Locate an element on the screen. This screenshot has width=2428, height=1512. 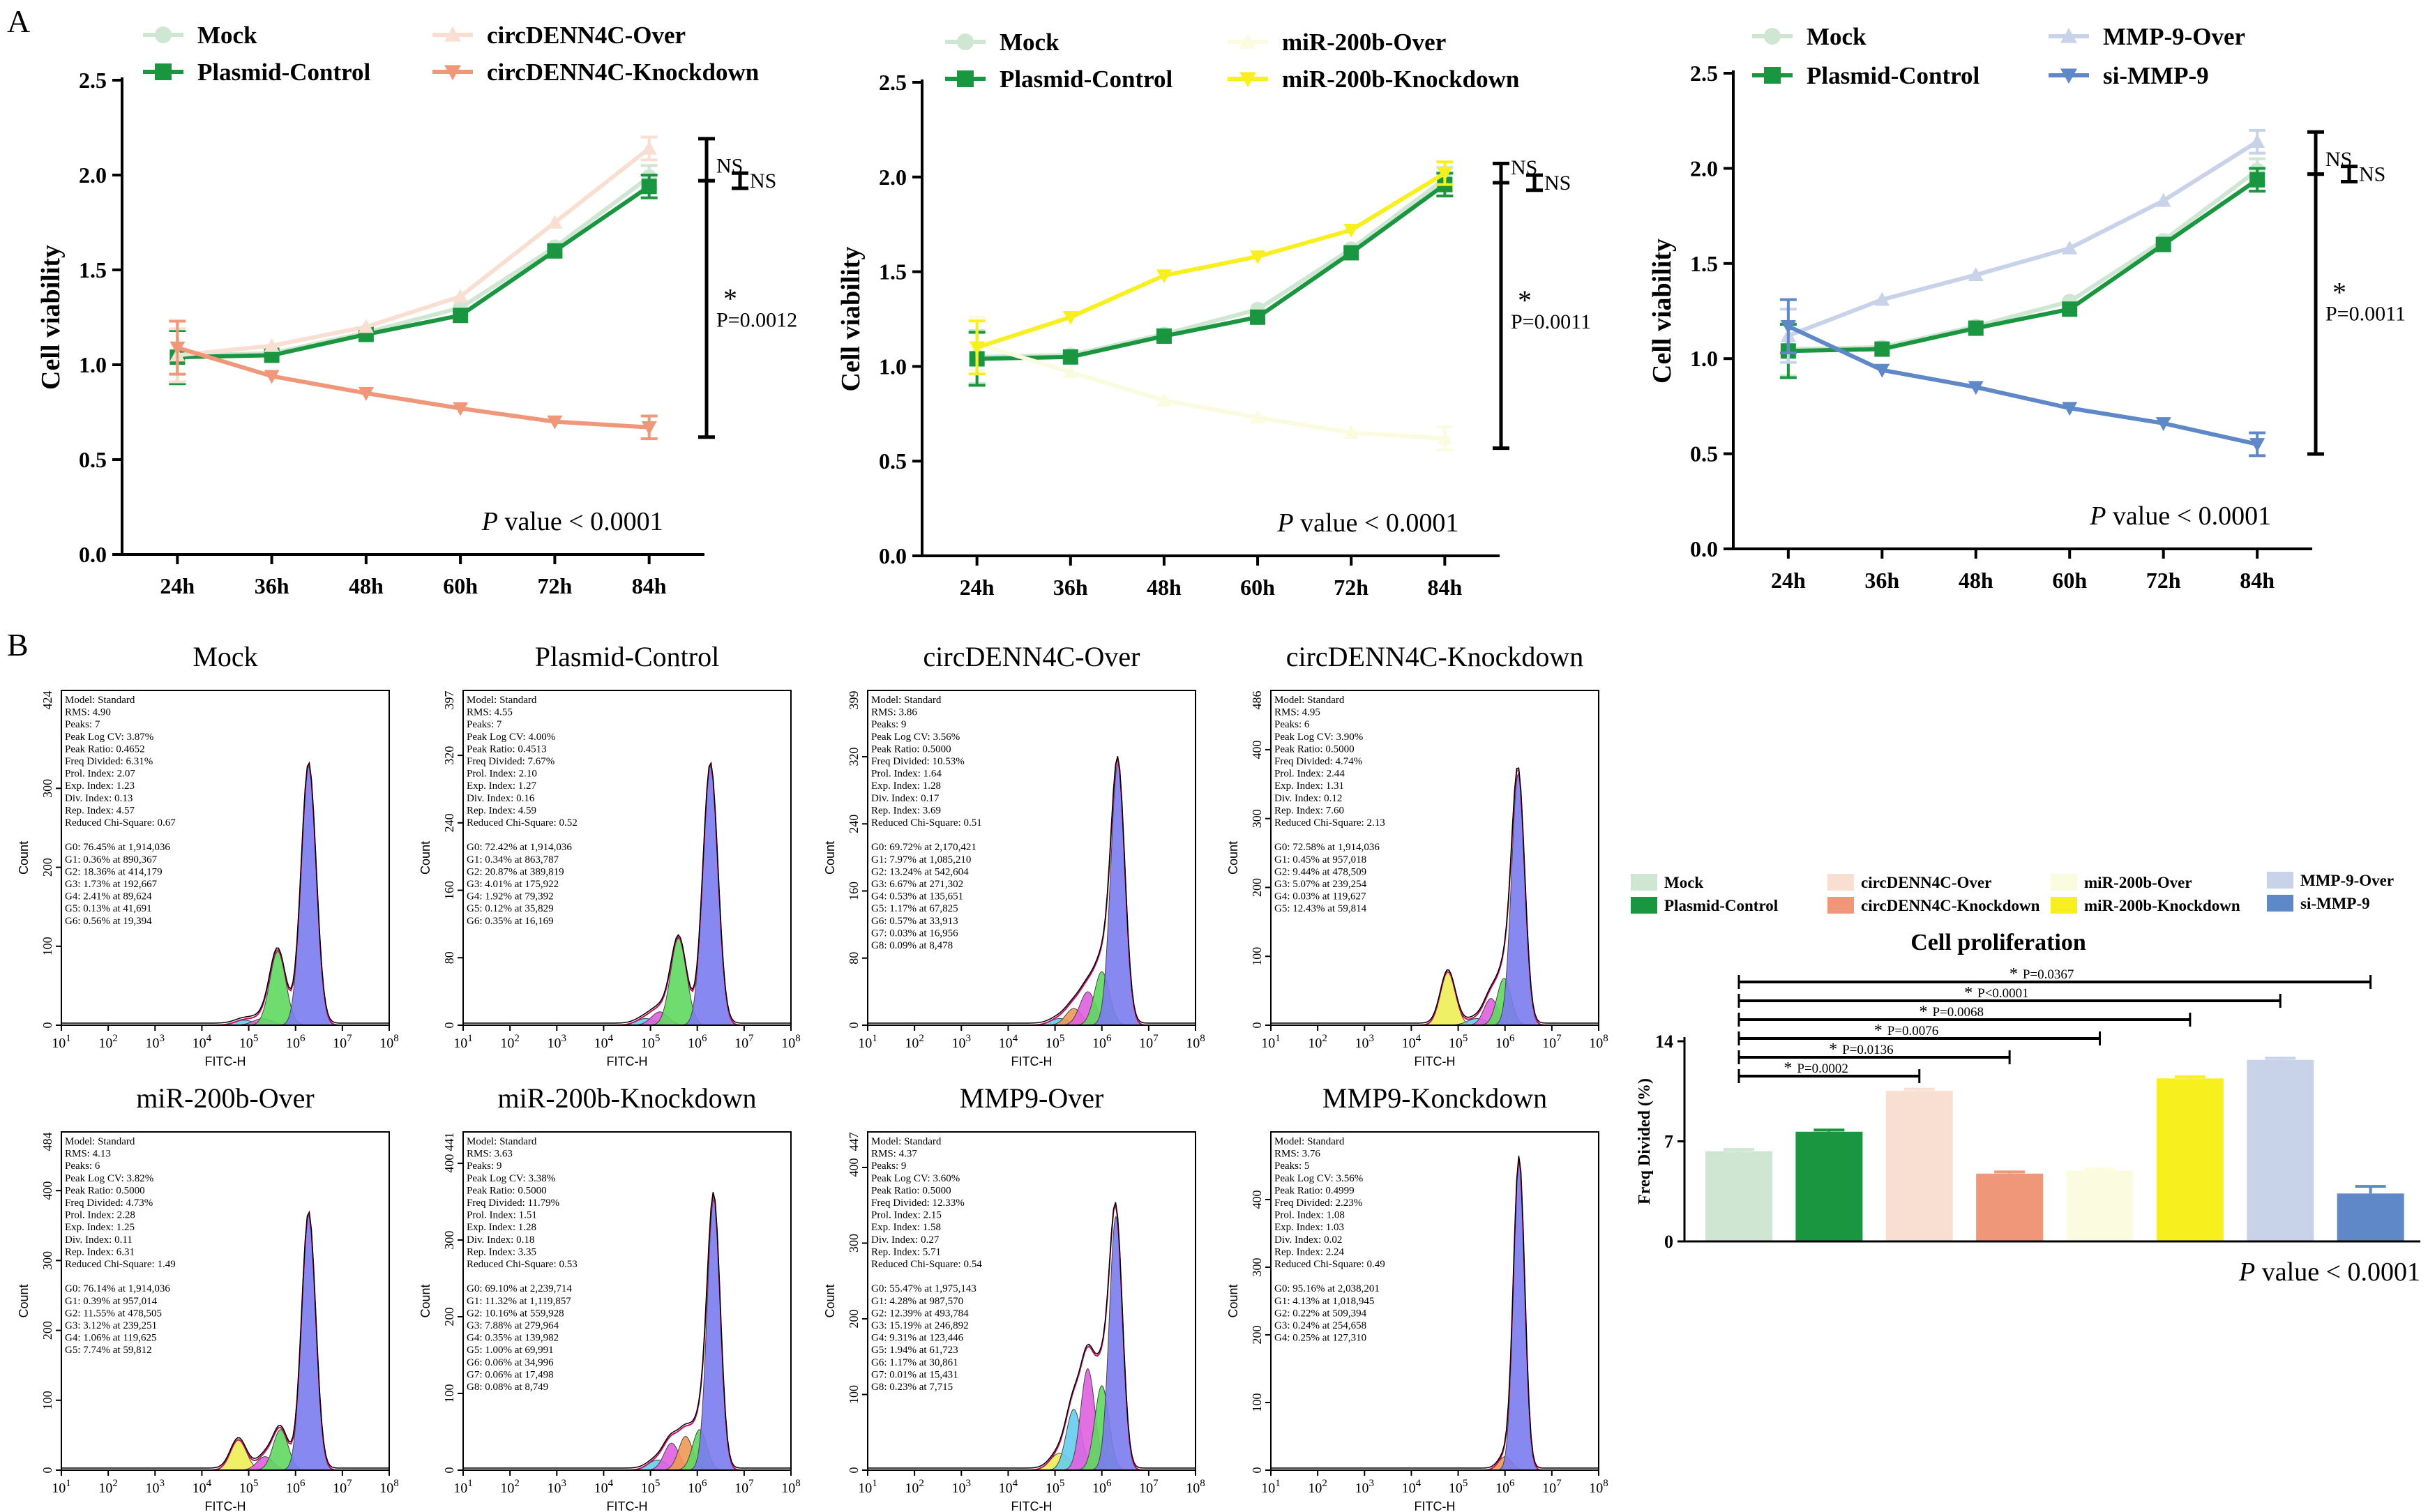
y-tick-label: 7 is located at coordinates (1668, 1142).